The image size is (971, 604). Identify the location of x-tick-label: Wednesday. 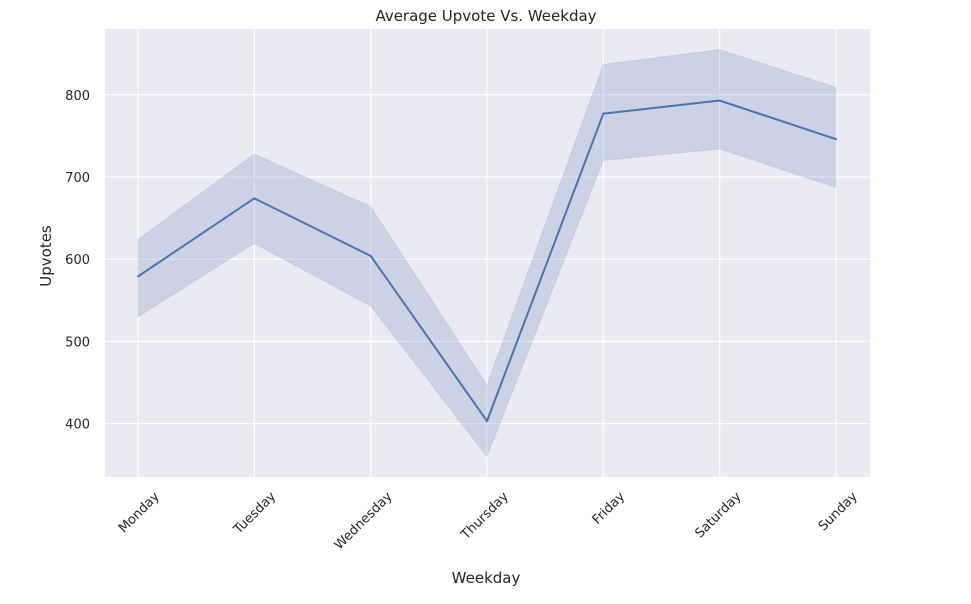
(364, 521).